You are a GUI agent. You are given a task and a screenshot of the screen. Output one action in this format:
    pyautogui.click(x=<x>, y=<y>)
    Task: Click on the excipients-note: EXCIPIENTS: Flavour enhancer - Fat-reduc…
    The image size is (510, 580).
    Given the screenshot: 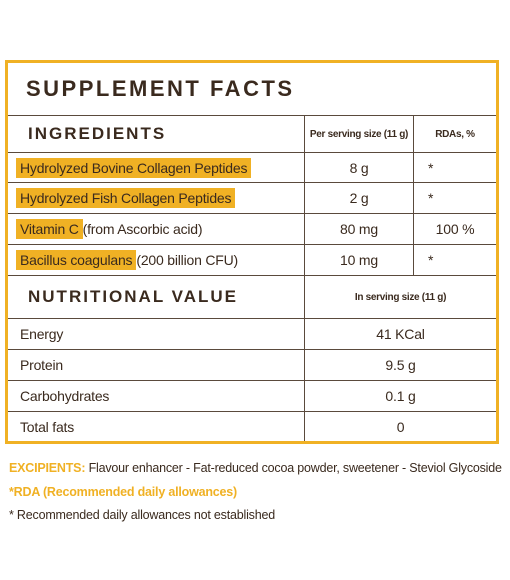 What is the action you would take?
    pyautogui.click(x=255, y=468)
    